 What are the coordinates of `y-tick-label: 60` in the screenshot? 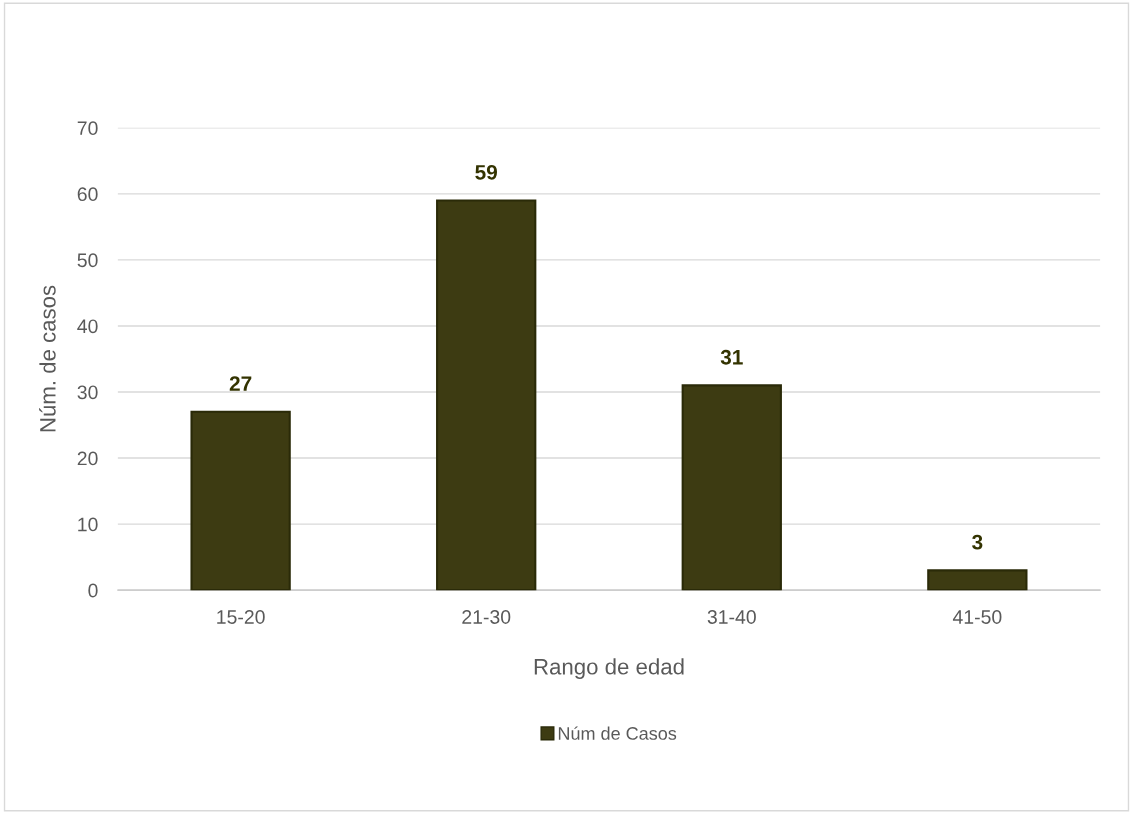 It's located at (87, 194).